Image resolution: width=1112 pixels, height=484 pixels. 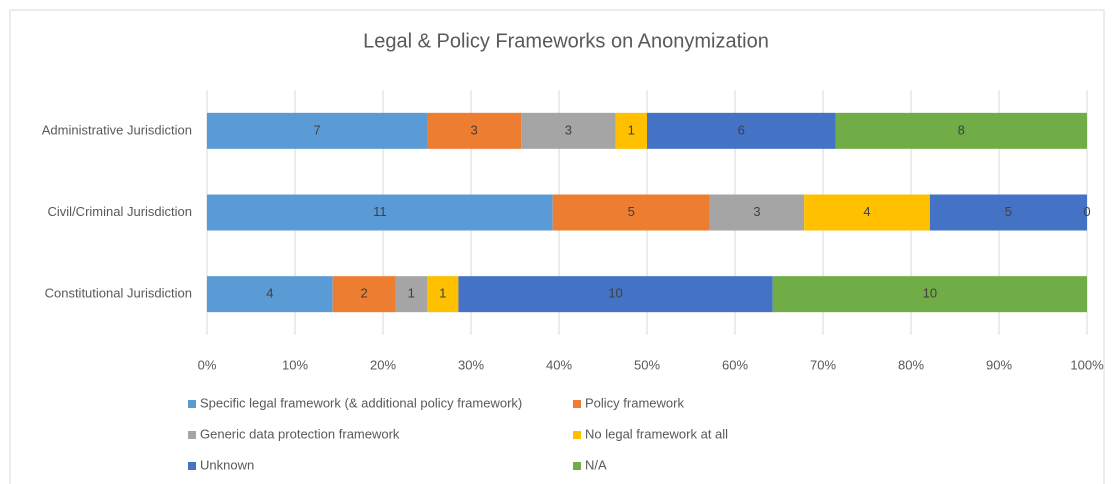 I want to click on x-tick-label: 50%, so click(x=647, y=364).